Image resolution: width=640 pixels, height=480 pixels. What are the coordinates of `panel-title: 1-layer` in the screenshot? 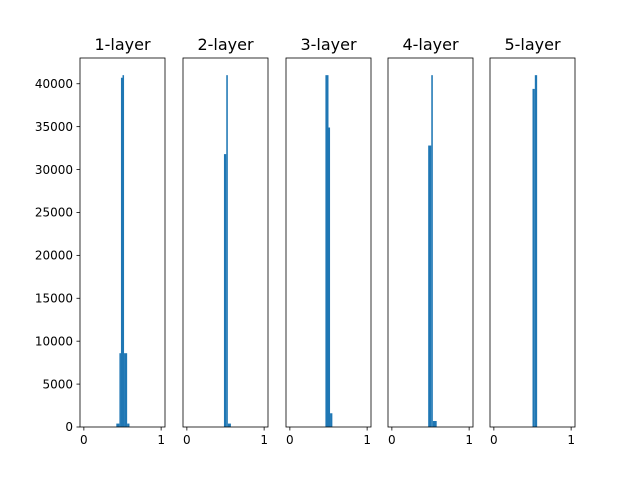 It's located at (122, 44).